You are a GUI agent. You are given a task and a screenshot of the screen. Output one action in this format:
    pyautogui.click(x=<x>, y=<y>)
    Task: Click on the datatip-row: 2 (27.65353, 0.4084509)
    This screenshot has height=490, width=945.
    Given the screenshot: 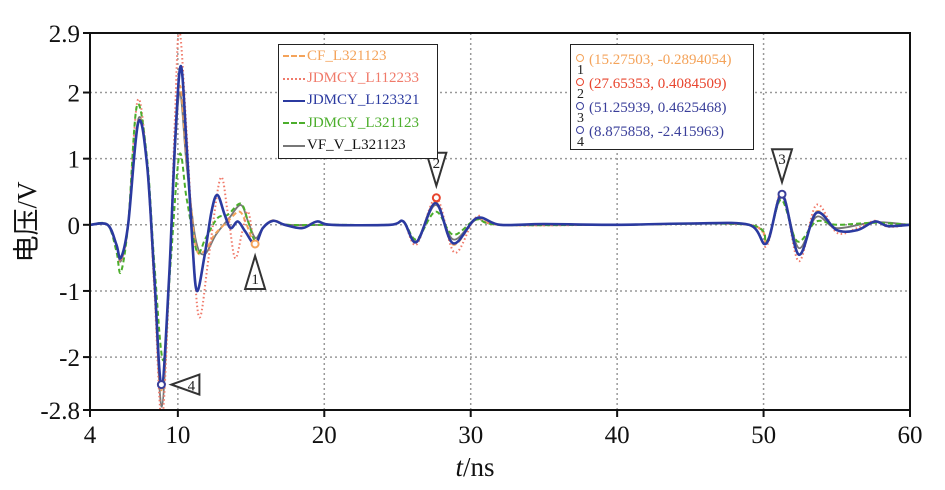 What is the action you would take?
    pyautogui.click(x=662, y=87)
    